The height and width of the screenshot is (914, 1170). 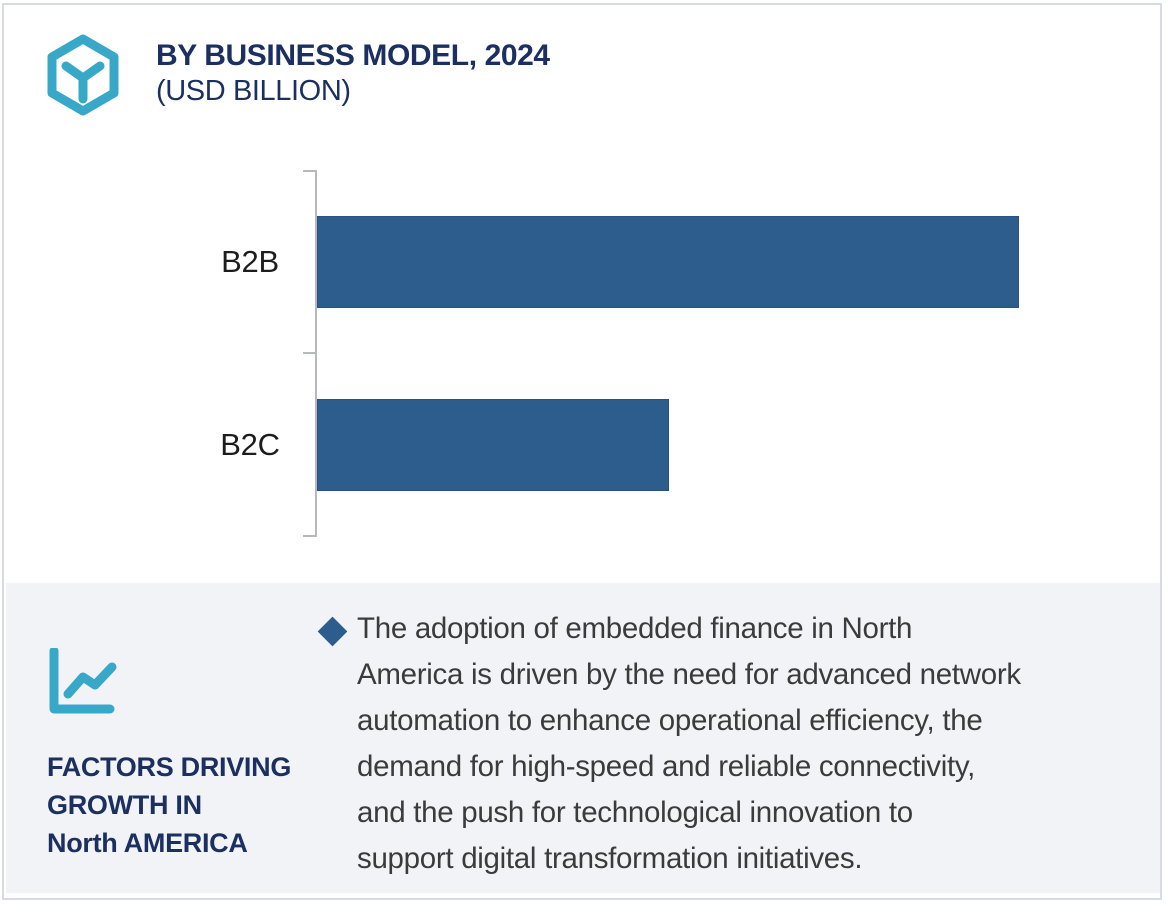 I want to click on category-axis-line, so click(x=316, y=353).